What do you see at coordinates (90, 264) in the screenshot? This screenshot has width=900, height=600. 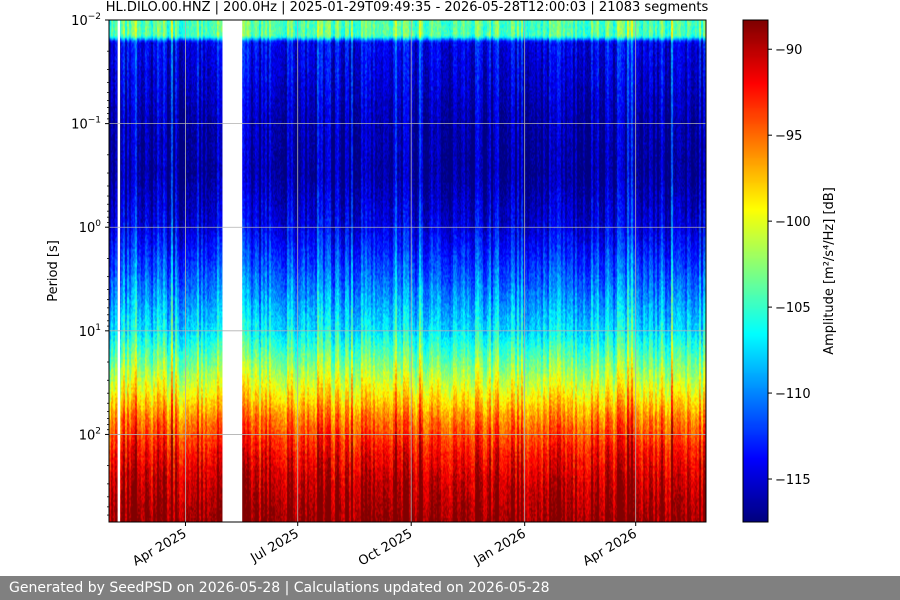 I see `y-axis: 10⁻² 10⁻¹ 10⁰ 10¹ 10²` at bounding box center [90, 264].